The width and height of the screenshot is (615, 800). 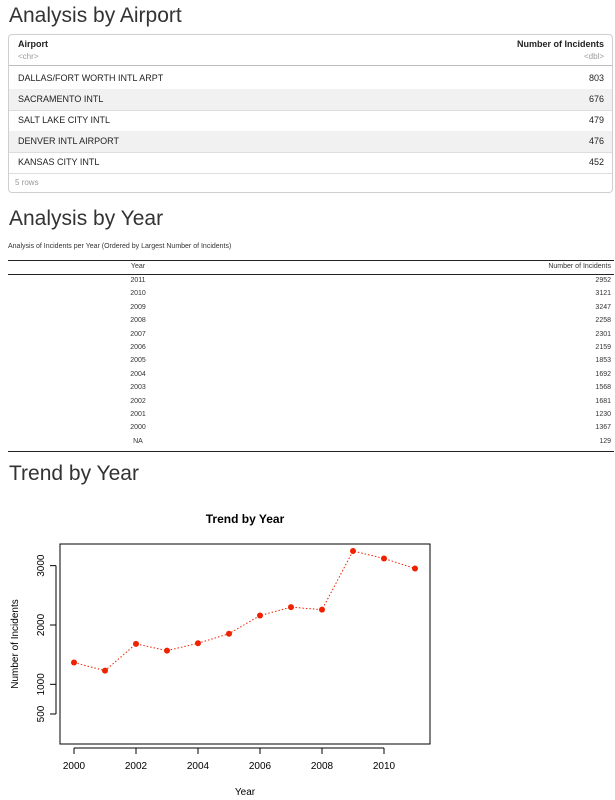 I want to click on table-row-count: 5 rows, so click(x=27, y=182).